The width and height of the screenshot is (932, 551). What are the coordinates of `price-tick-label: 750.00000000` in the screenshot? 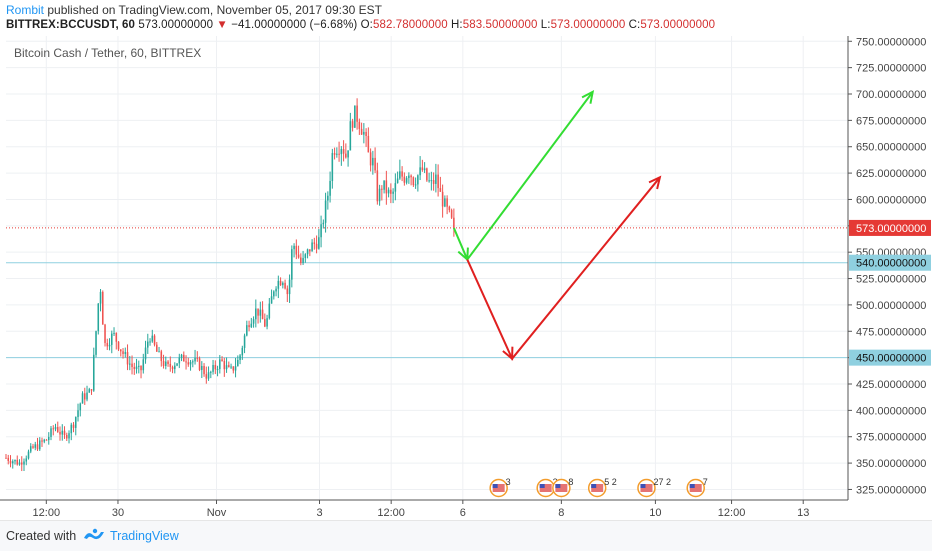 It's located at (891, 42).